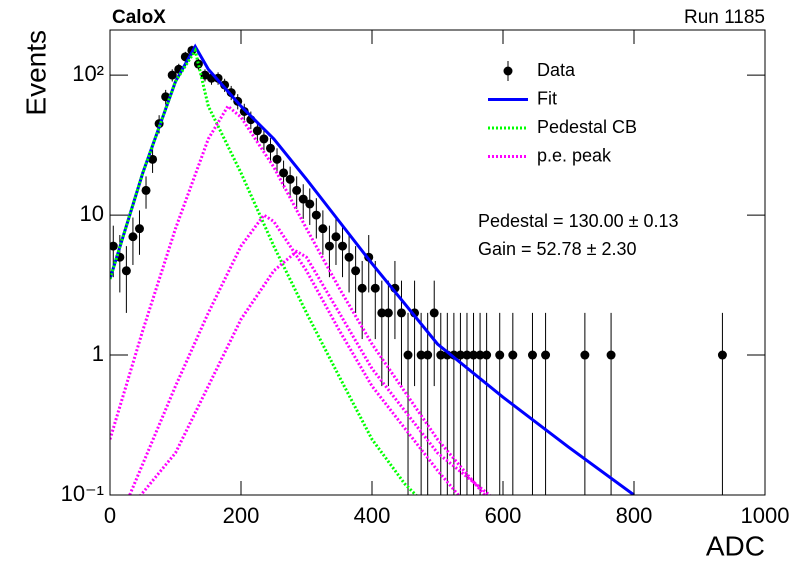 The width and height of the screenshot is (796, 572). What do you see at coordinates (139, 17) in the screenshot?
I see `chart-title: CaloX` at bounding box center [139, 17].